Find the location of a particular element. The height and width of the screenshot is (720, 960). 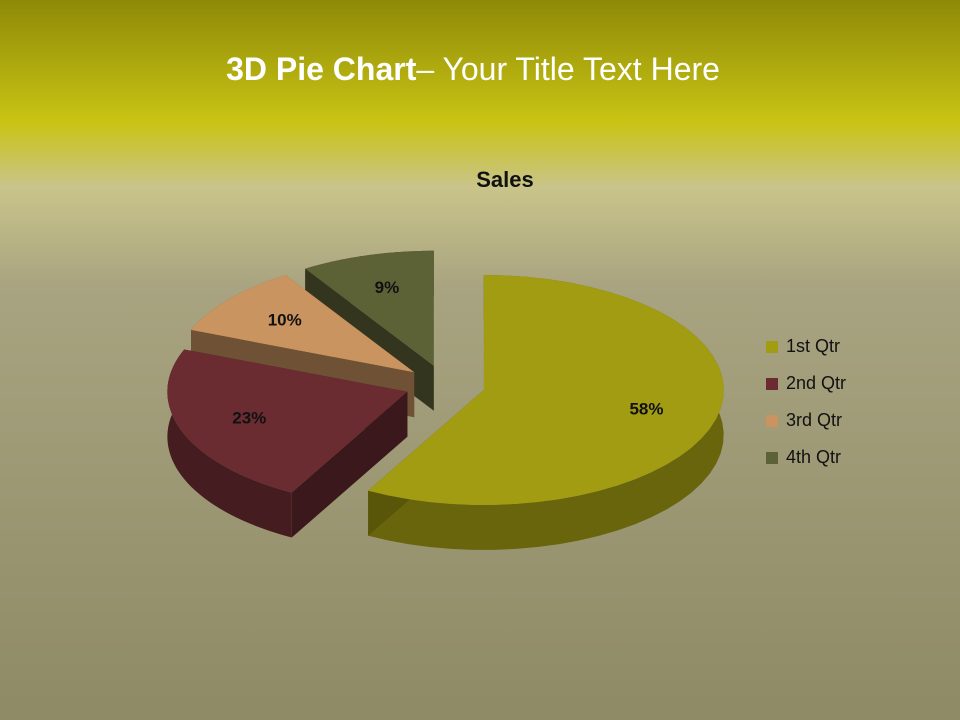

data-label: 10% is located at coordinates (285, 319).